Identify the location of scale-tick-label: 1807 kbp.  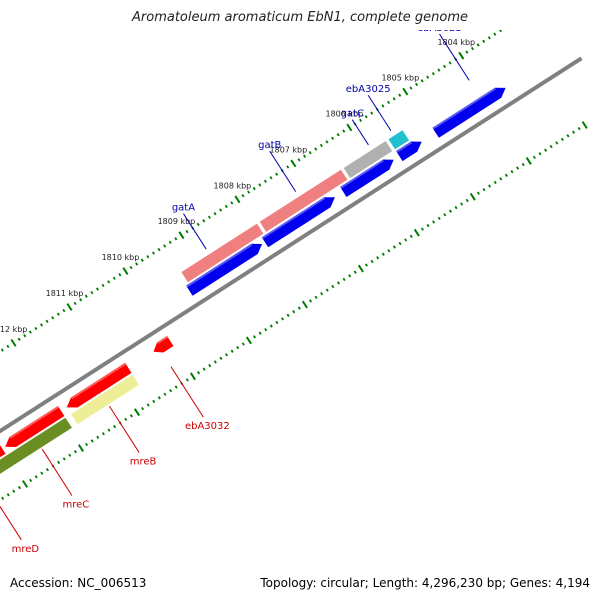
(289, 149).